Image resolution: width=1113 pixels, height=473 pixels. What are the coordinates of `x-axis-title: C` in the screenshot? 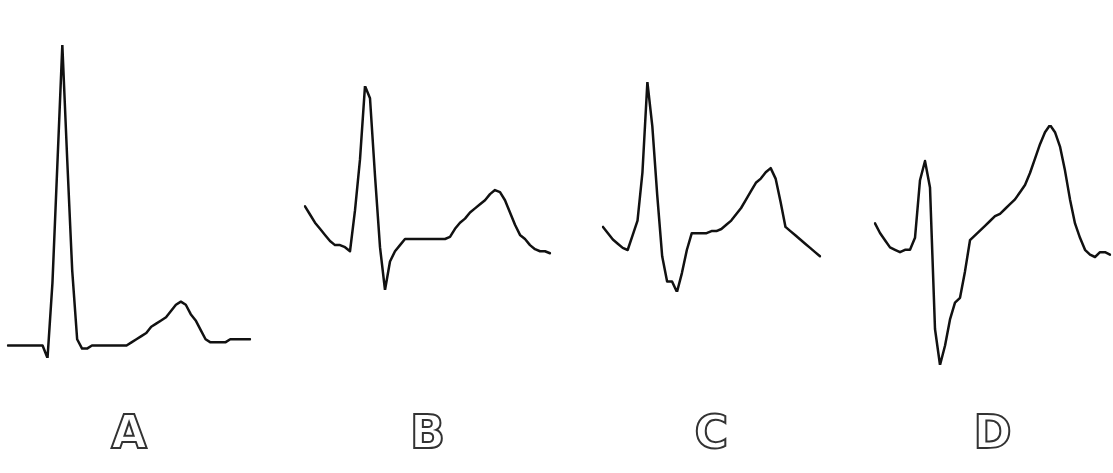 It's located at (711, 432).